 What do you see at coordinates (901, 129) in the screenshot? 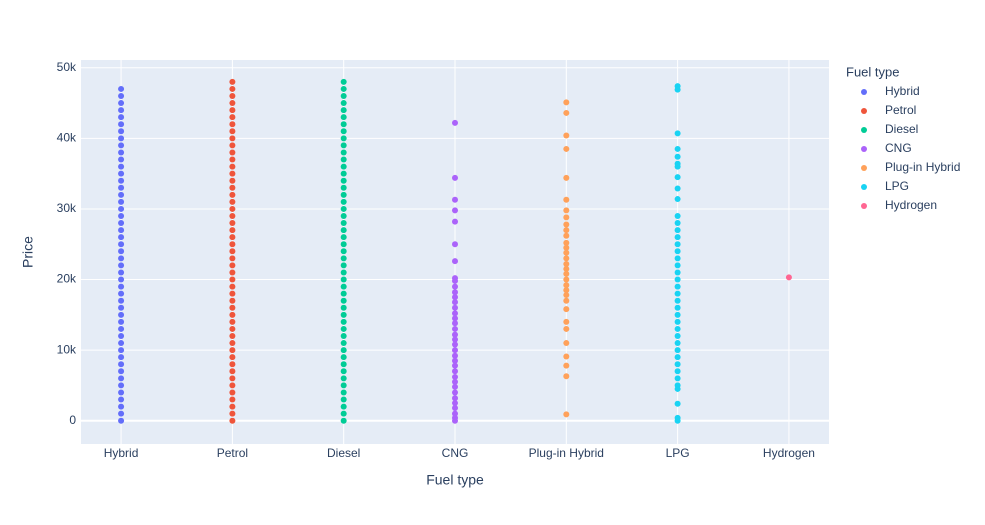
I see `legend-label: Diesel` at bounding box center [901, 129].